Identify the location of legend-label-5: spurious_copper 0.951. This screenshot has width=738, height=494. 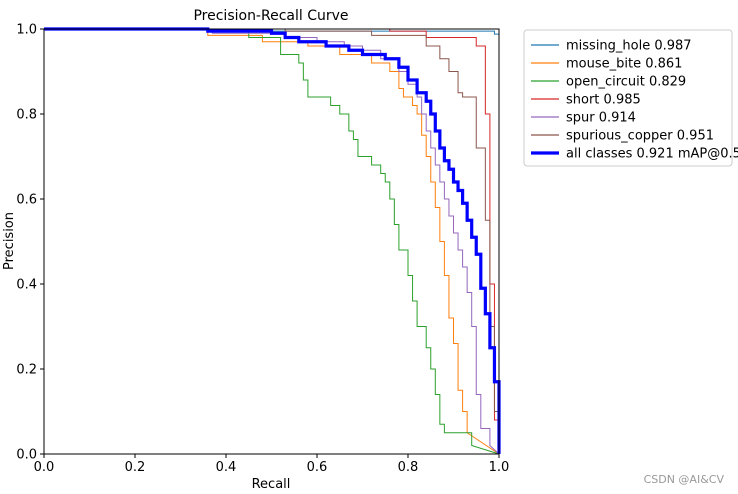
(640, 136).